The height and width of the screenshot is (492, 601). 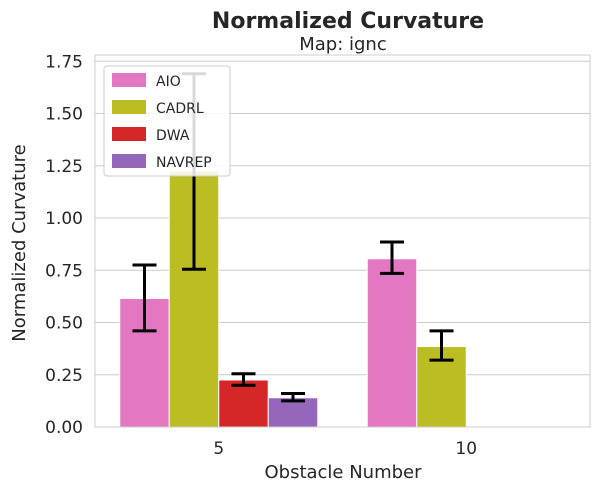 What do you see at coordinates (173, 136) in the screenshot?
I see `legend-label-dwa: DWA` at bounding box center [173, 136].